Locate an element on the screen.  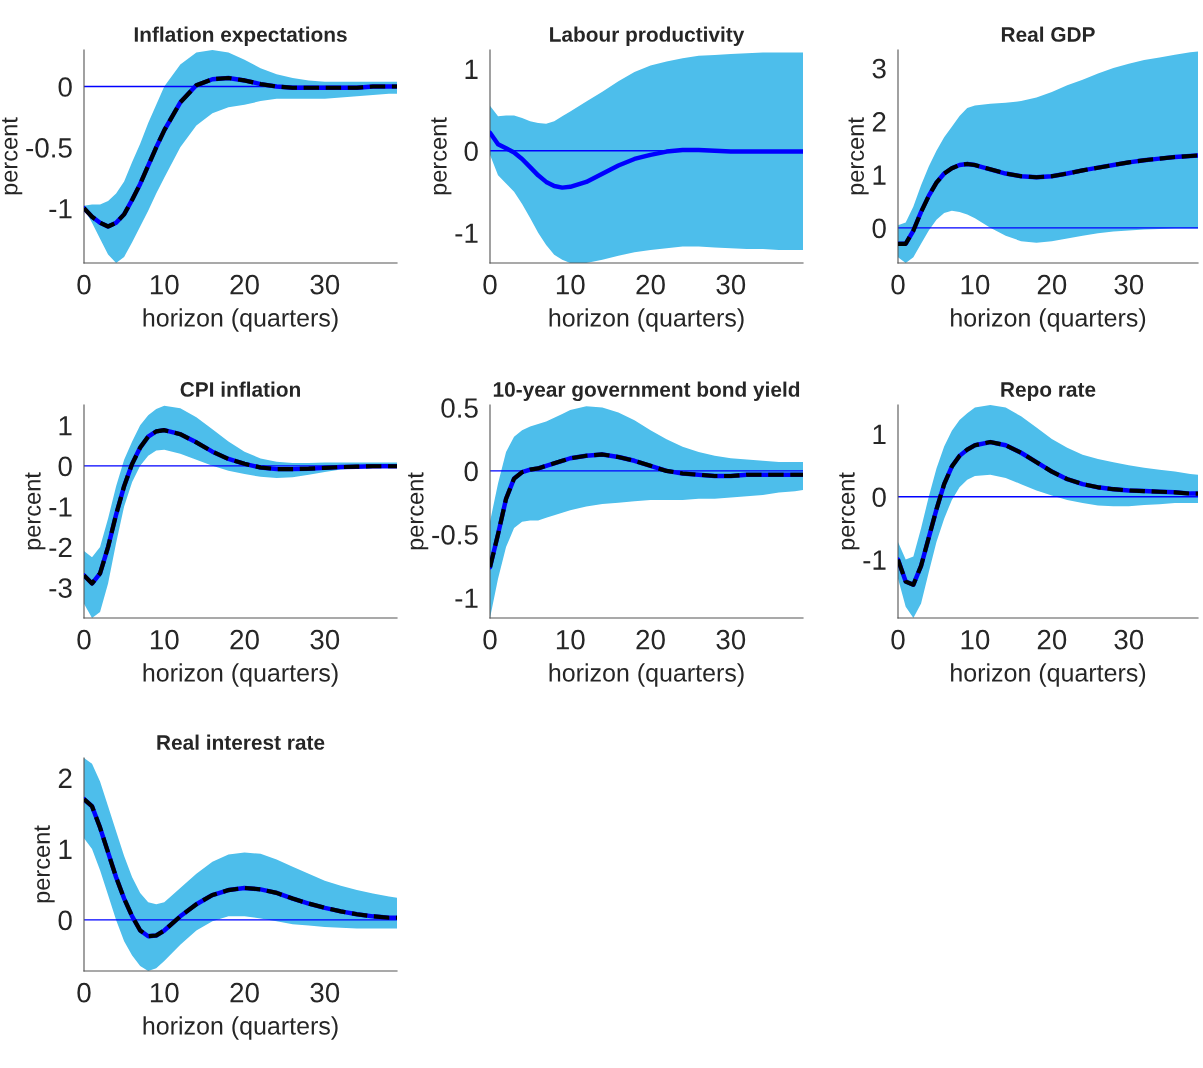
chart-title: Inflation expectations is located at coordinates (240, 36).